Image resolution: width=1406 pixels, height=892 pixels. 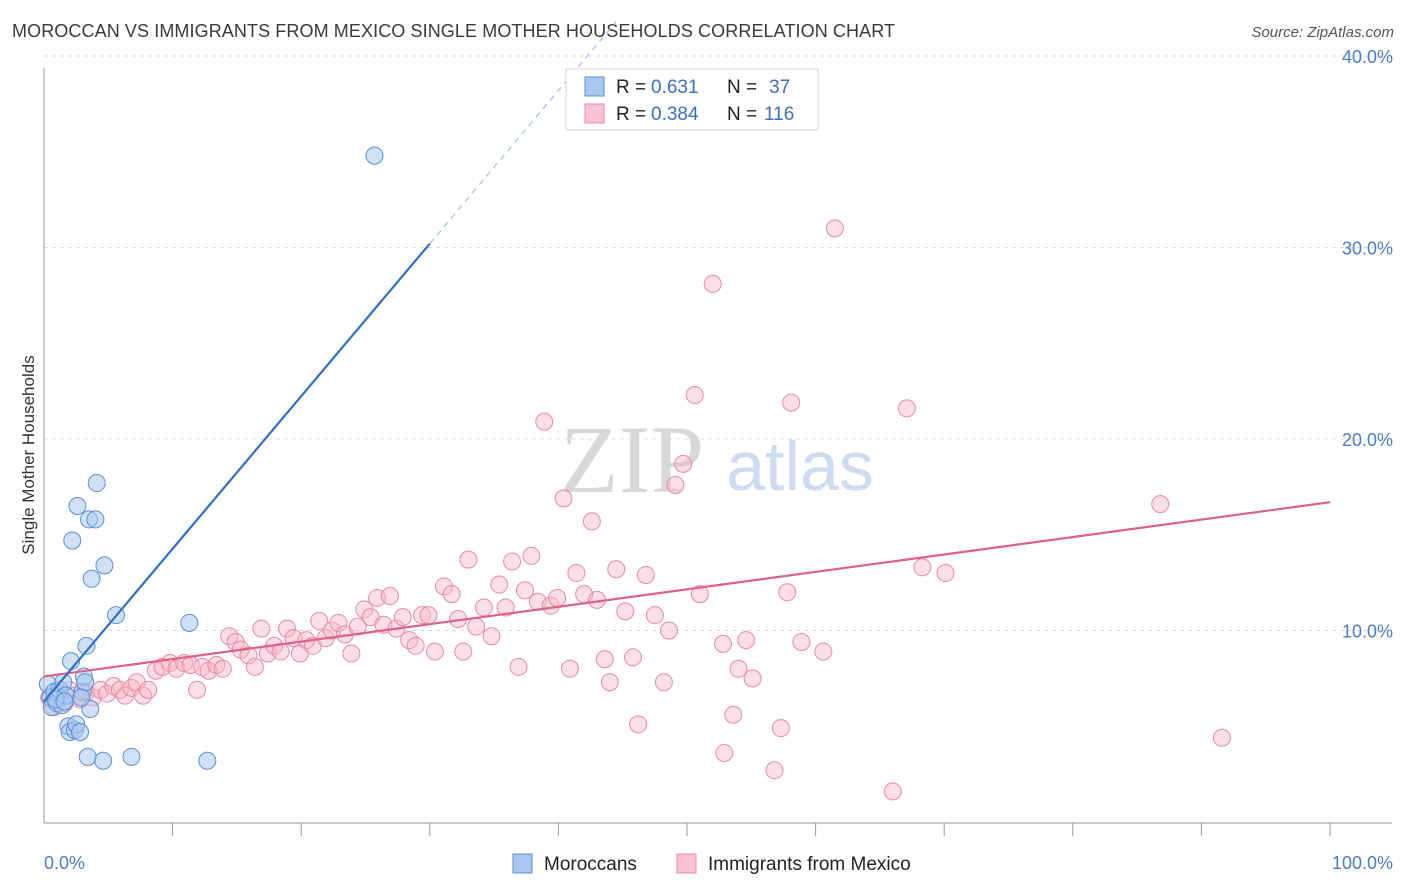 I want to click on source-label: Source: ZipAtlas.com, so click(x=1322, y=32).